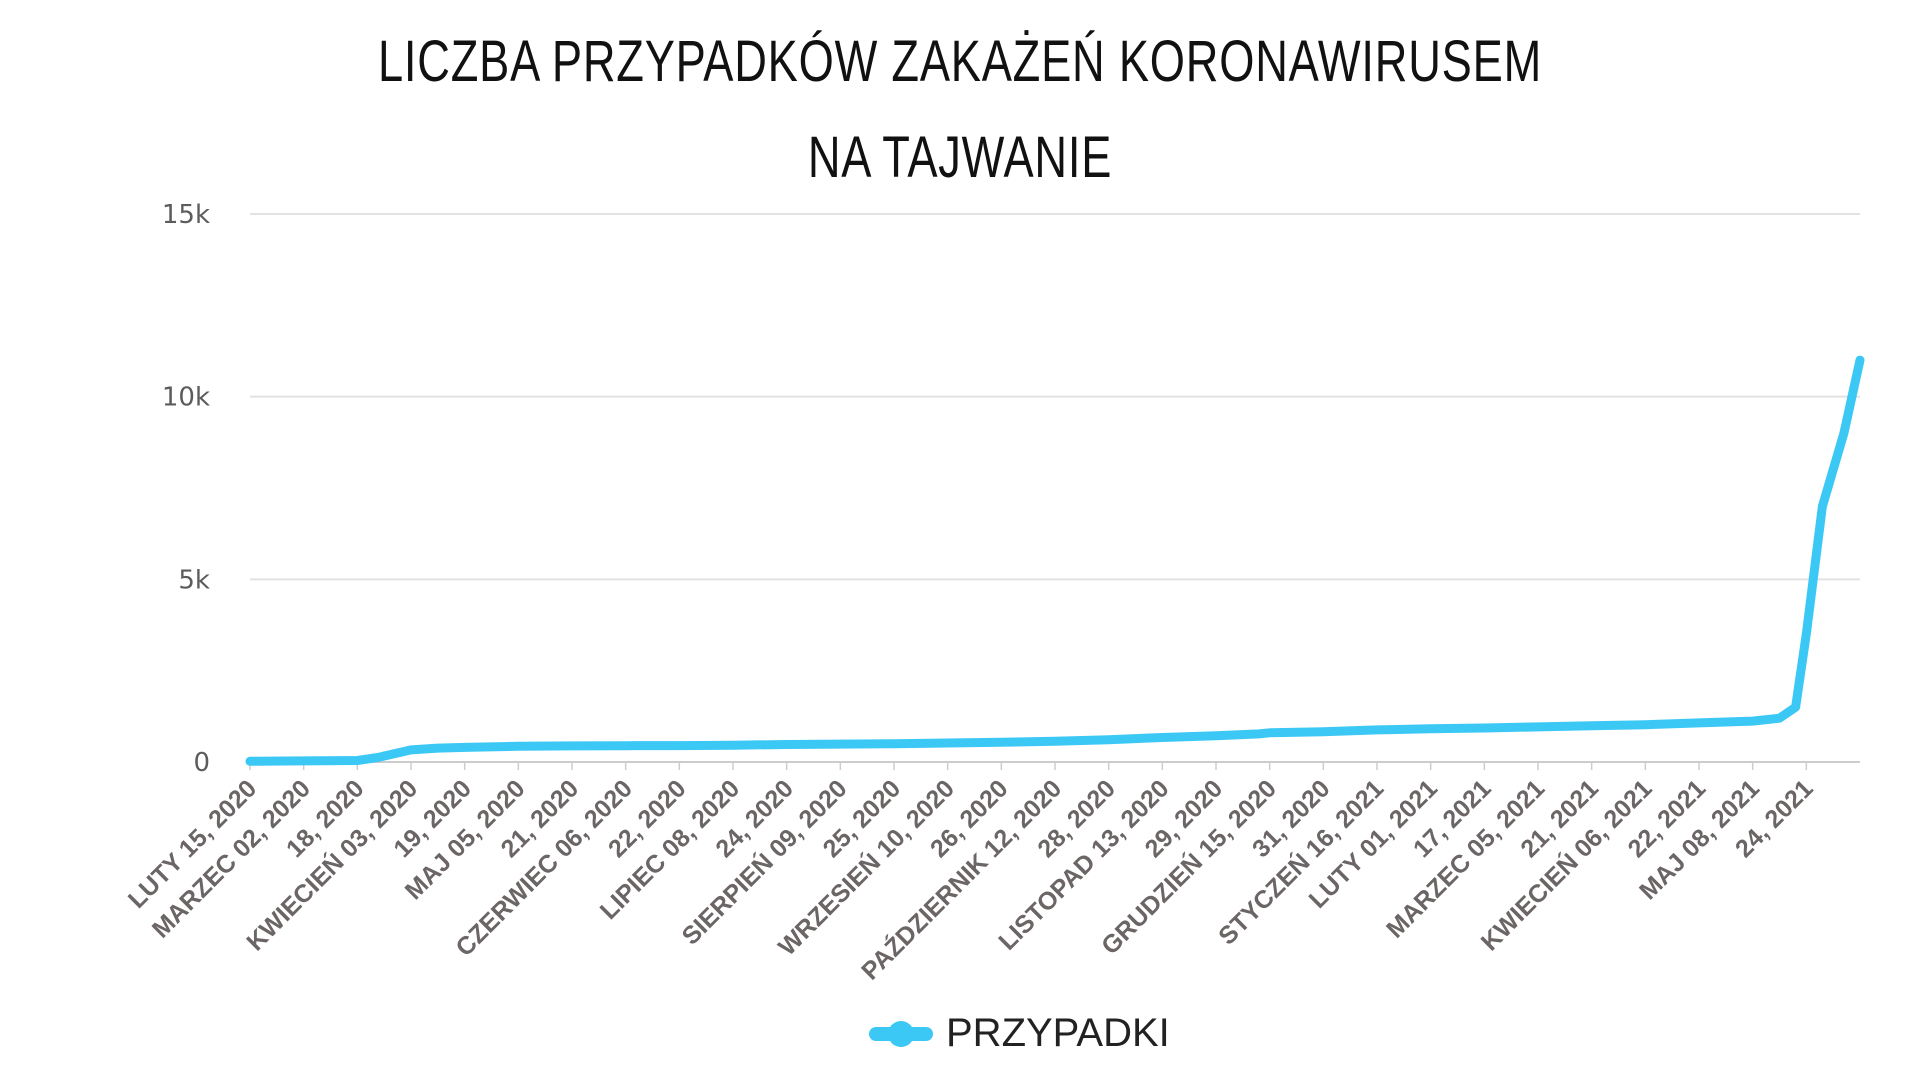 The height and width of the screenshot is (1080, 1920). I want to click on y-tick-label: 5k, so click(194, 580).